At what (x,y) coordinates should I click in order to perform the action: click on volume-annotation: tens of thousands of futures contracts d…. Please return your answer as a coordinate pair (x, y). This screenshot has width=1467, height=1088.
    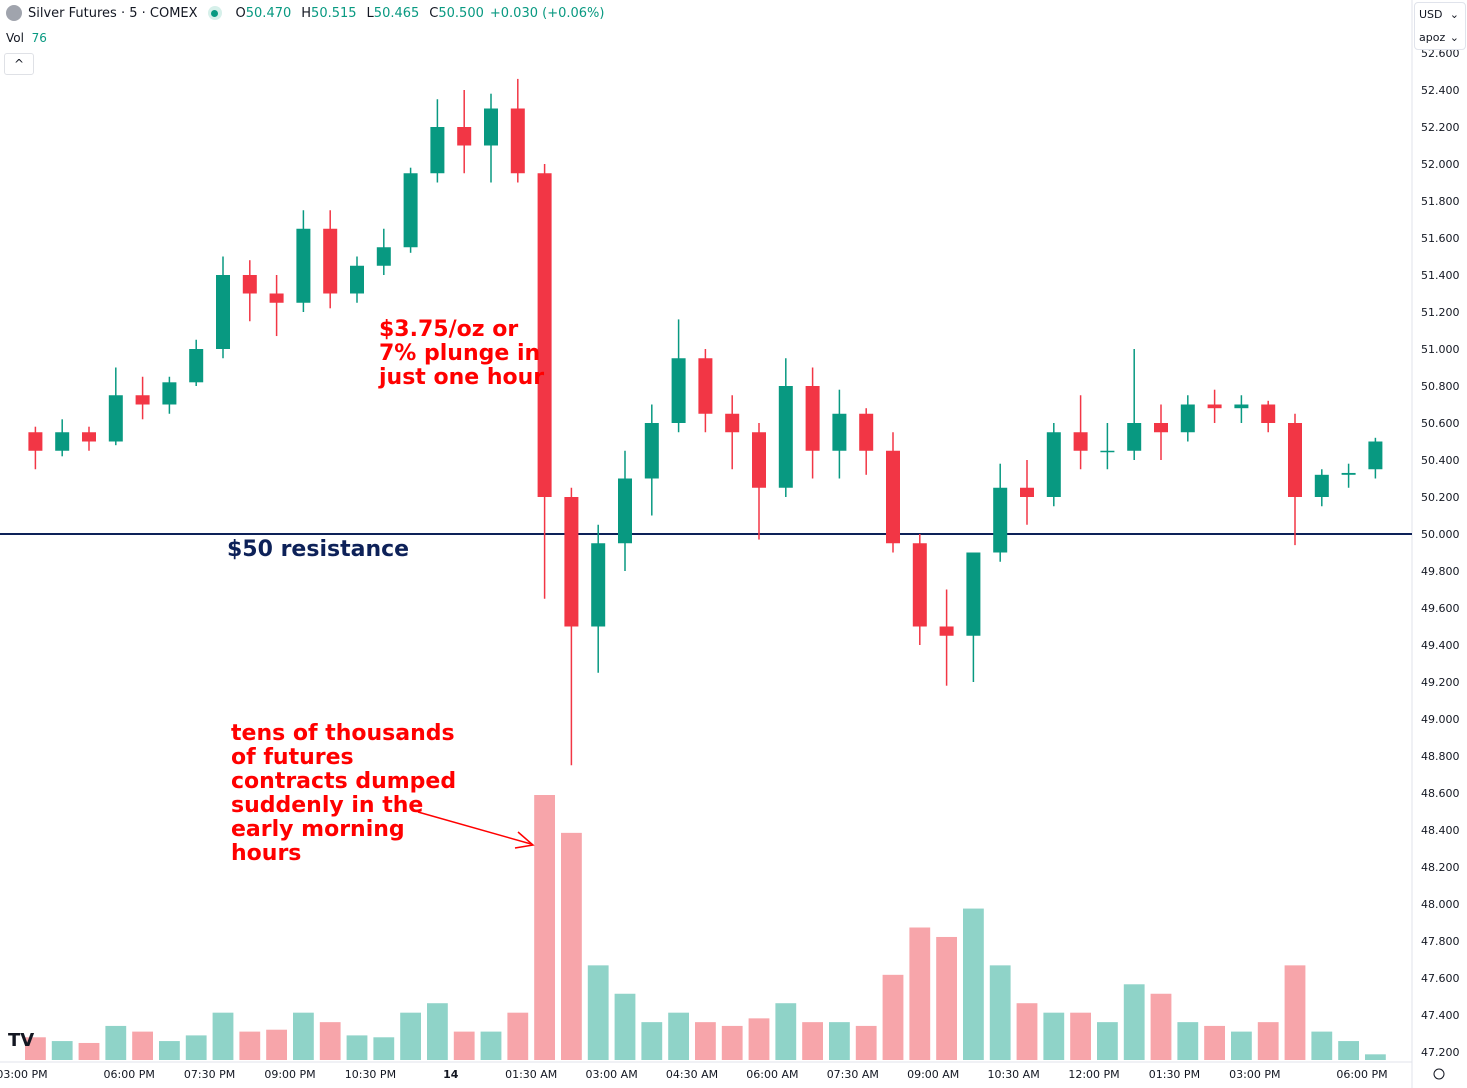
    Looking at the image, I should click on (344, 793).